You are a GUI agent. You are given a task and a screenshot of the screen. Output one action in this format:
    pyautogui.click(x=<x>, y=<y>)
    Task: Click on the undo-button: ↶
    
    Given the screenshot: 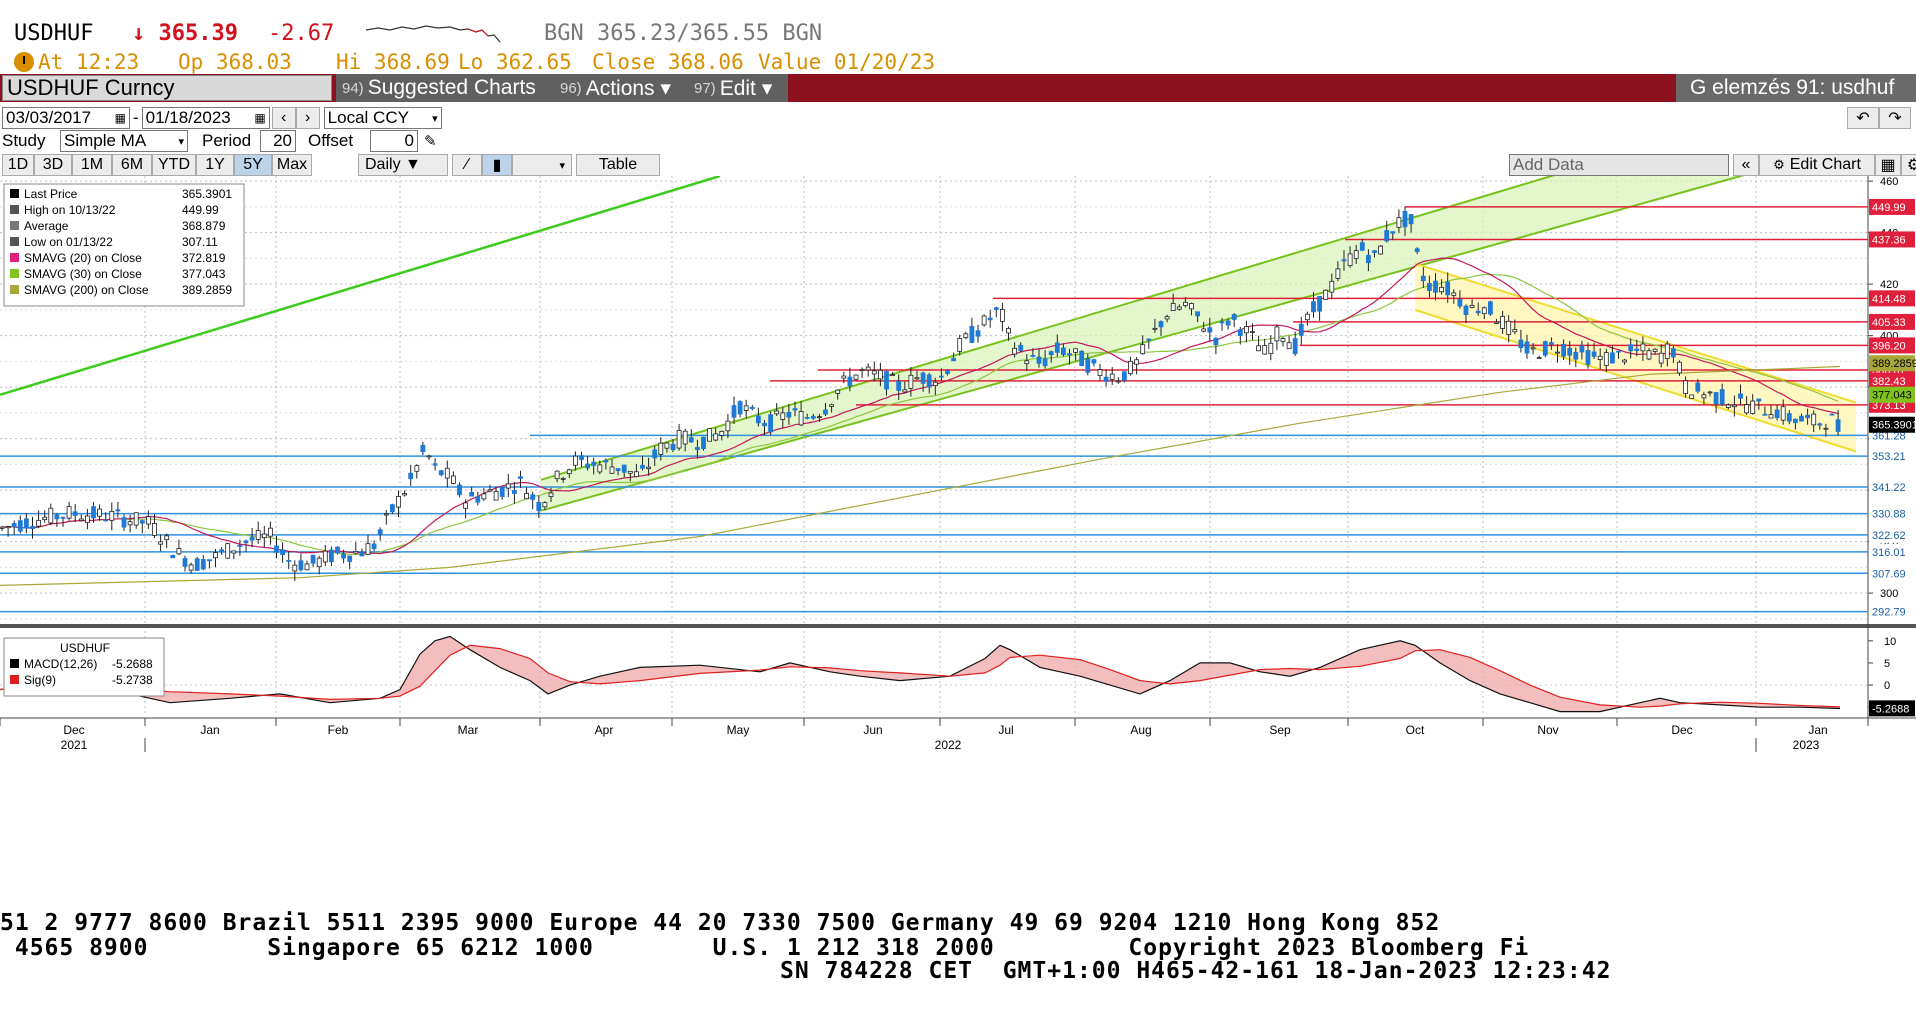 What is the action you would take?
    pyautogui.click(x=1863, y=118)
    